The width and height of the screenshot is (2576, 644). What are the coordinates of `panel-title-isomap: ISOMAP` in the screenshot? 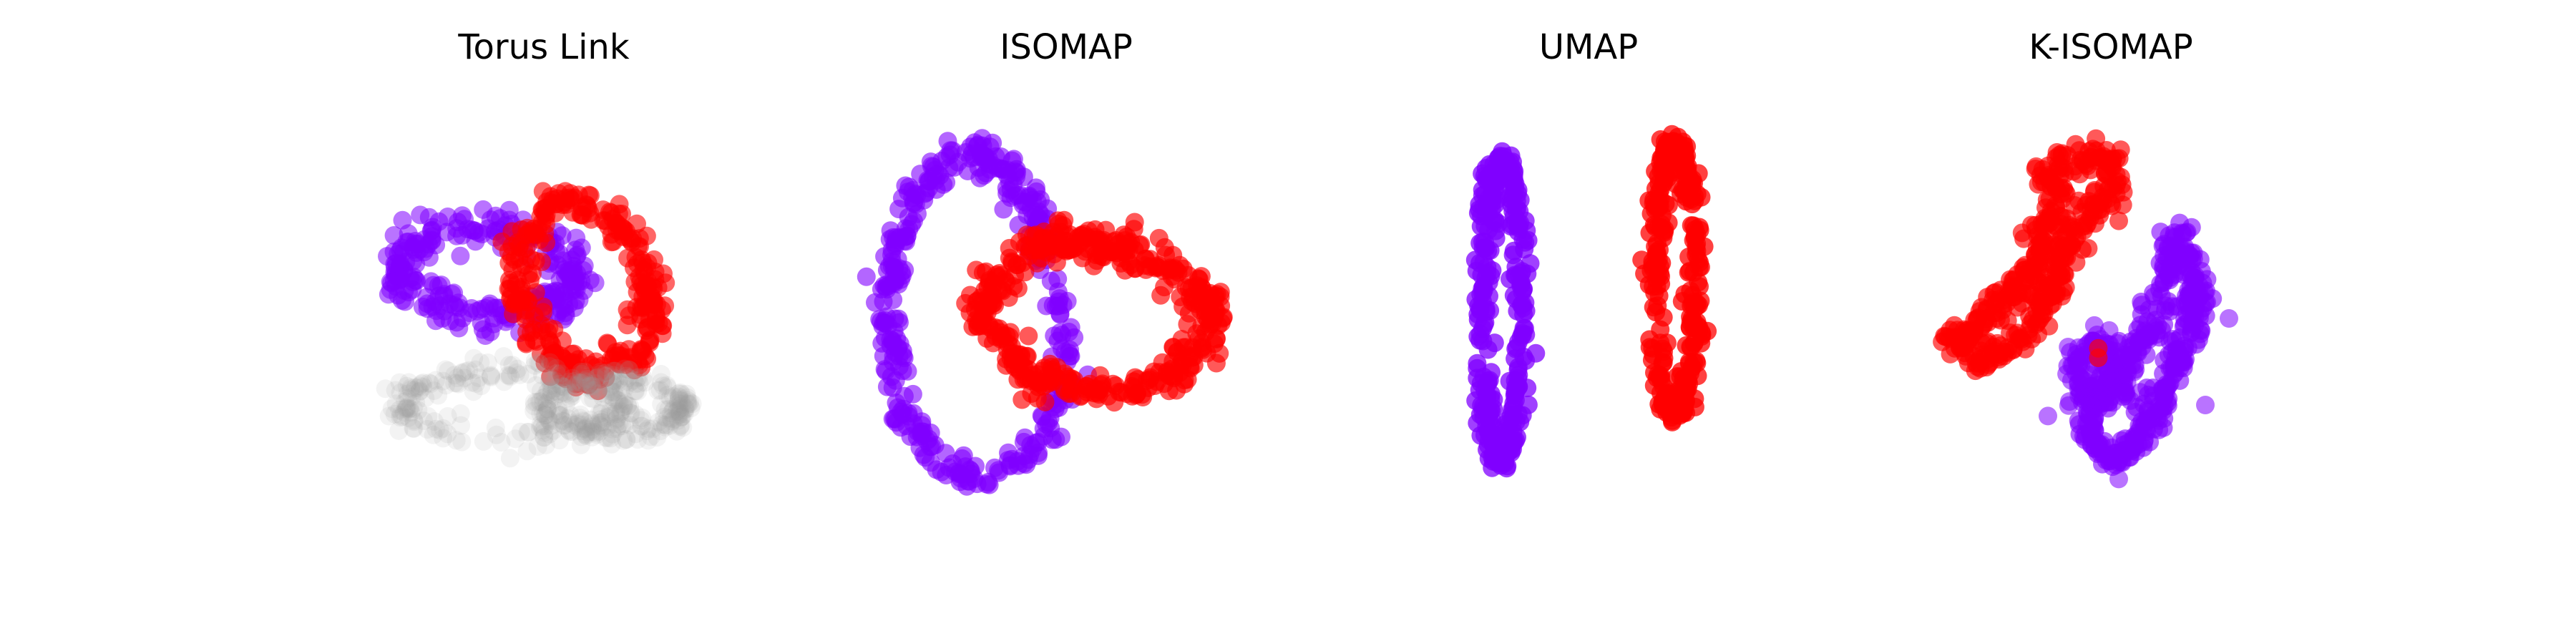 It's located at (1066, 47).